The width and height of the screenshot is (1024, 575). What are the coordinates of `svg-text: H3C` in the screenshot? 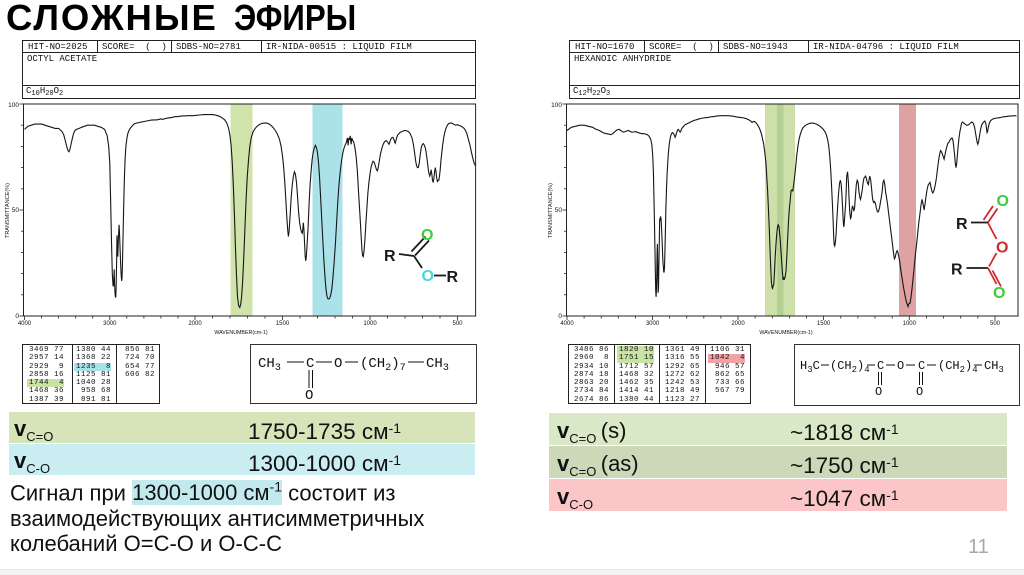 It's located at (810, 367).